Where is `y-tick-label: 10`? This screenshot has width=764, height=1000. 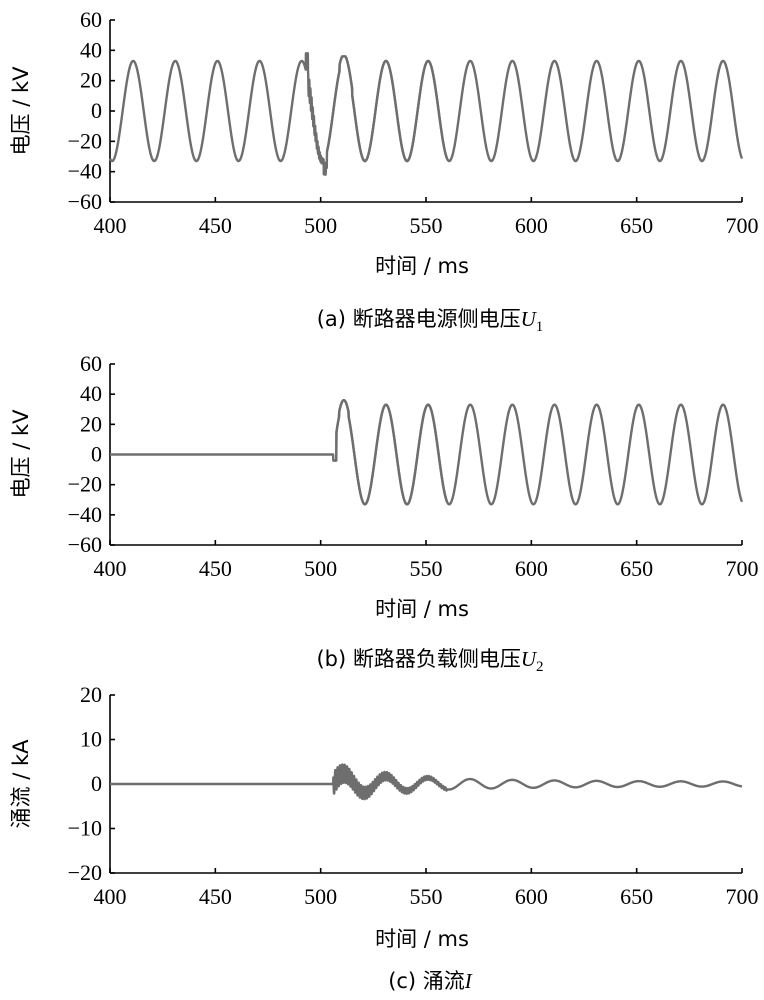
y-tick-label: 10 is located at coordinates (91, 739).